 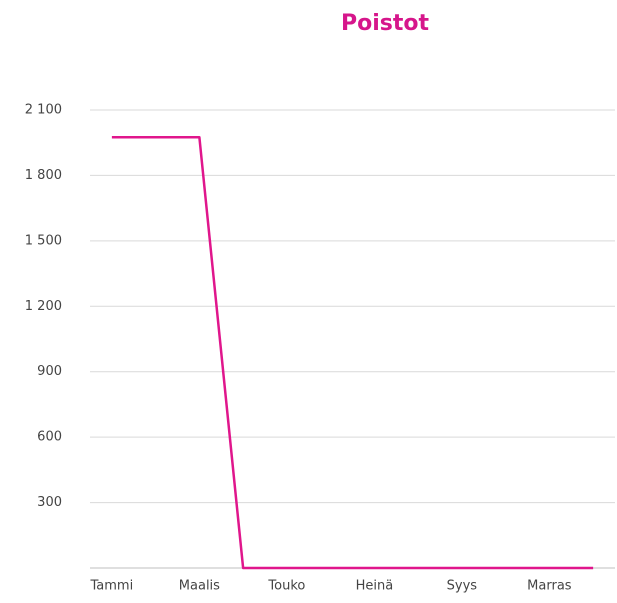 What do you see at coordinates (43, 240) in the screenshot?
I see `y-tick-label: 1 500` at bounding box center [43, 240].